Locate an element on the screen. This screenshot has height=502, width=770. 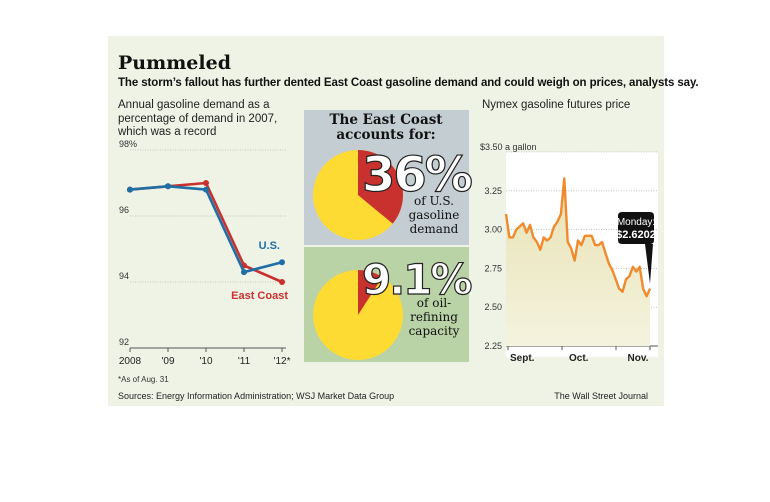
refining-desc-line: refining is located at coordinates (434, 317).